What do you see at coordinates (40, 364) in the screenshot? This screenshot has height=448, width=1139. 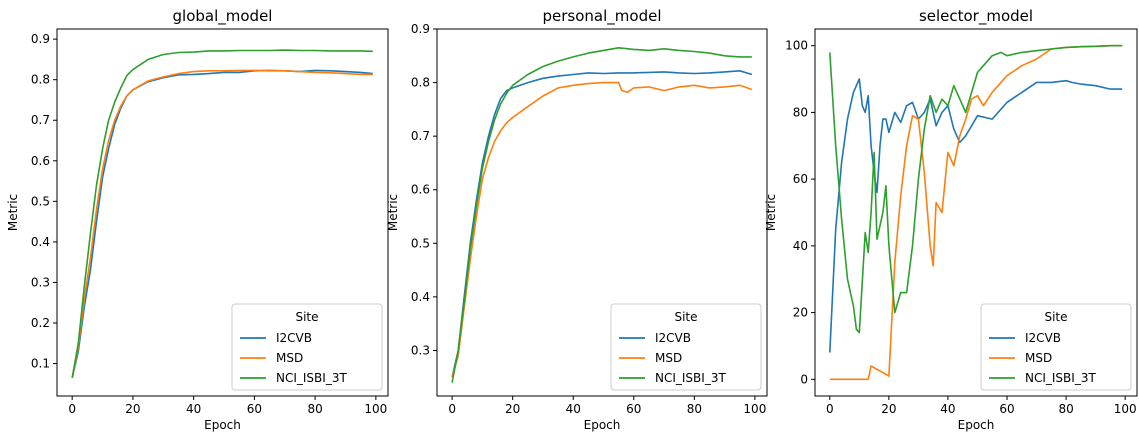 I see `y-tick-label: 0.1` at bounding box center [40, 364].